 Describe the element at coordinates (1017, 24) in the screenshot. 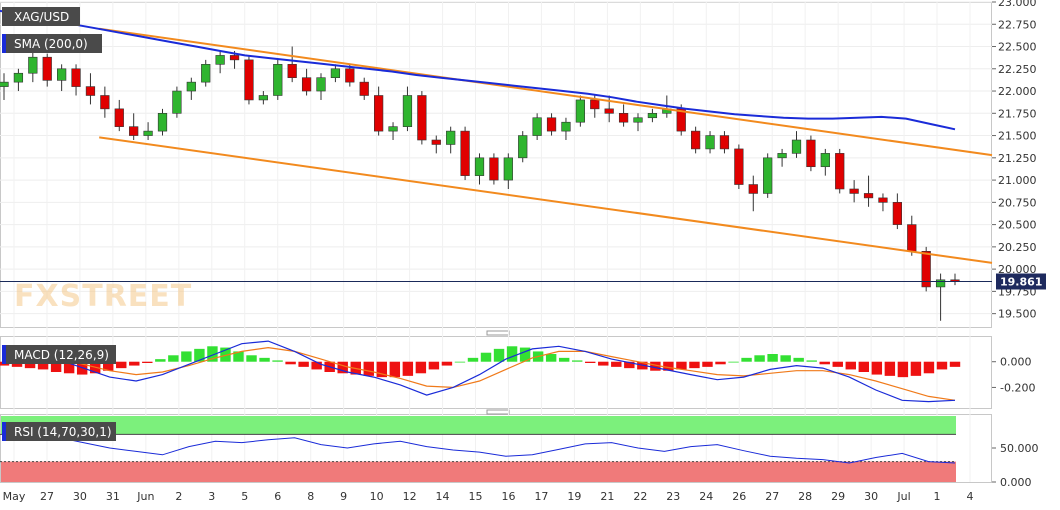

I see `price-tick-label: 22.750` at that location.